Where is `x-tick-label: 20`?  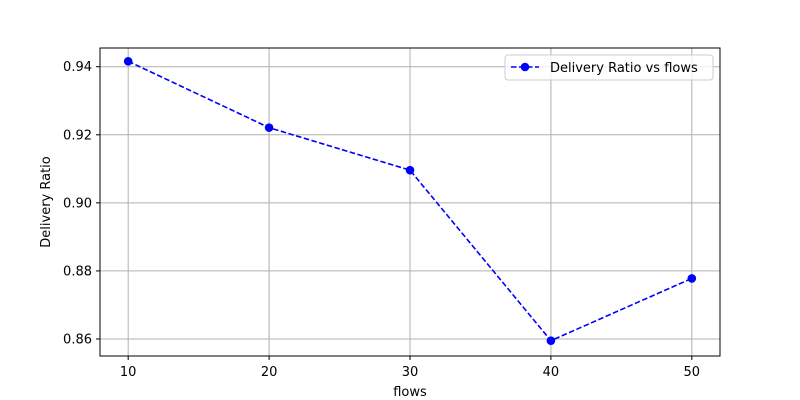
x-tick-label: 20 is located at coordinates (269, 372).